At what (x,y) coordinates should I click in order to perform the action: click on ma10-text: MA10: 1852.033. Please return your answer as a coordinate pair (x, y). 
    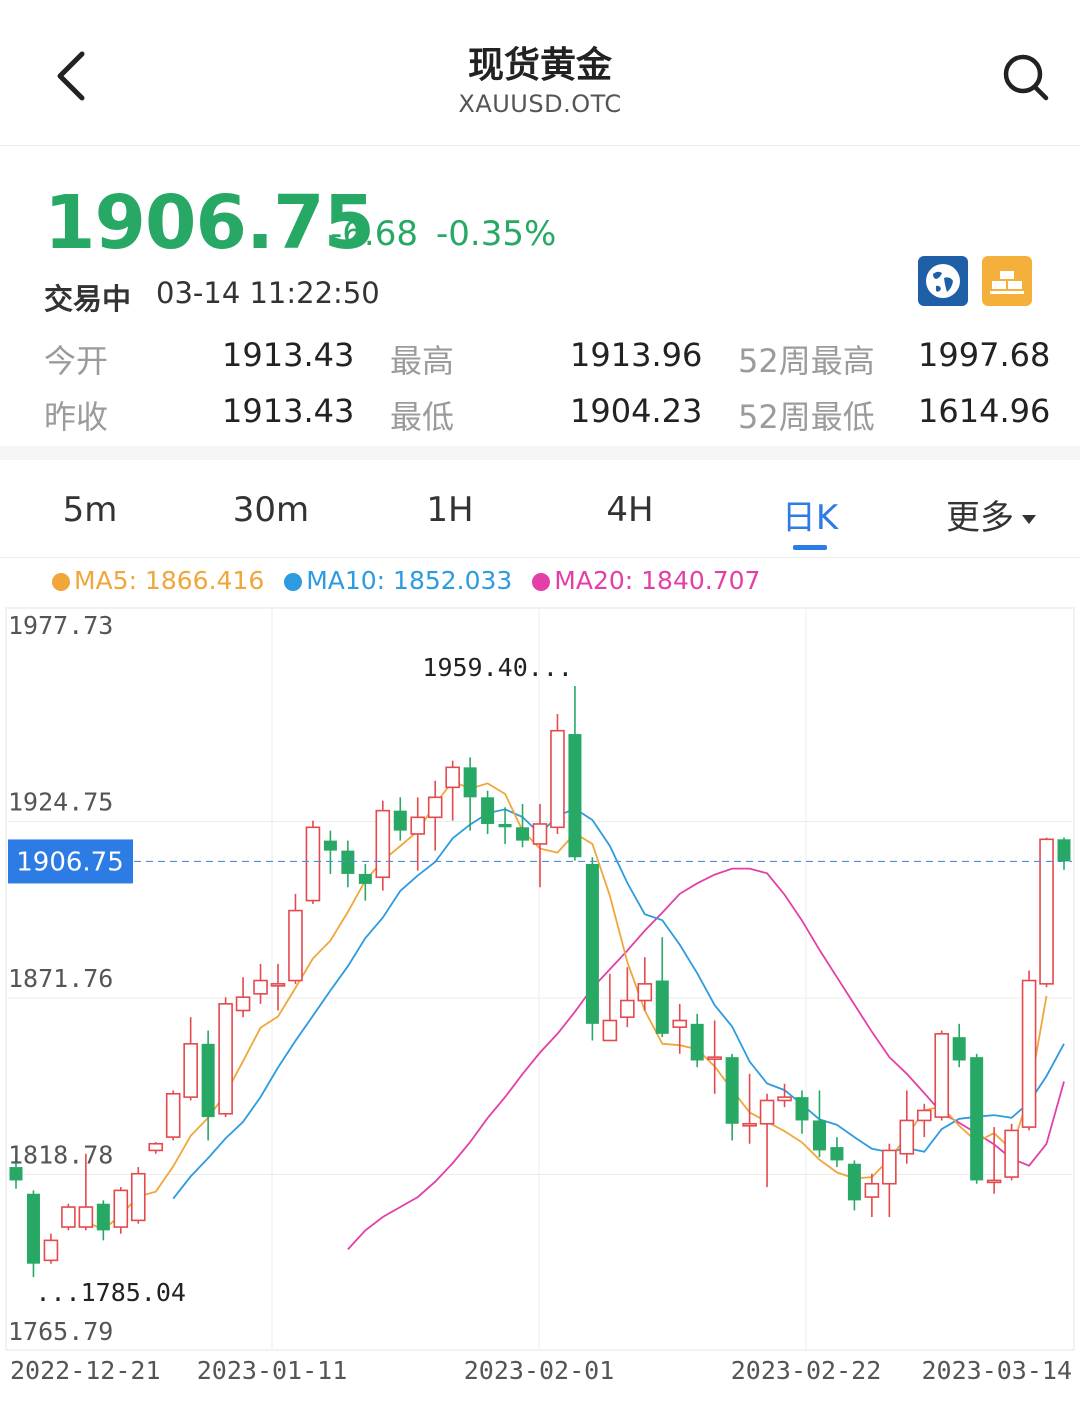
    Looking at the image, I should click on (409, 580).